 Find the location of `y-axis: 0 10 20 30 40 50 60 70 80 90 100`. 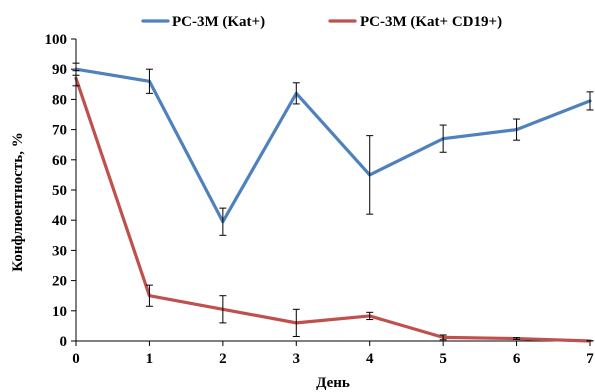

y-axis: 0 10 20 30 40 50 60 70 80 90 100 is located at coordinates (61, 191).